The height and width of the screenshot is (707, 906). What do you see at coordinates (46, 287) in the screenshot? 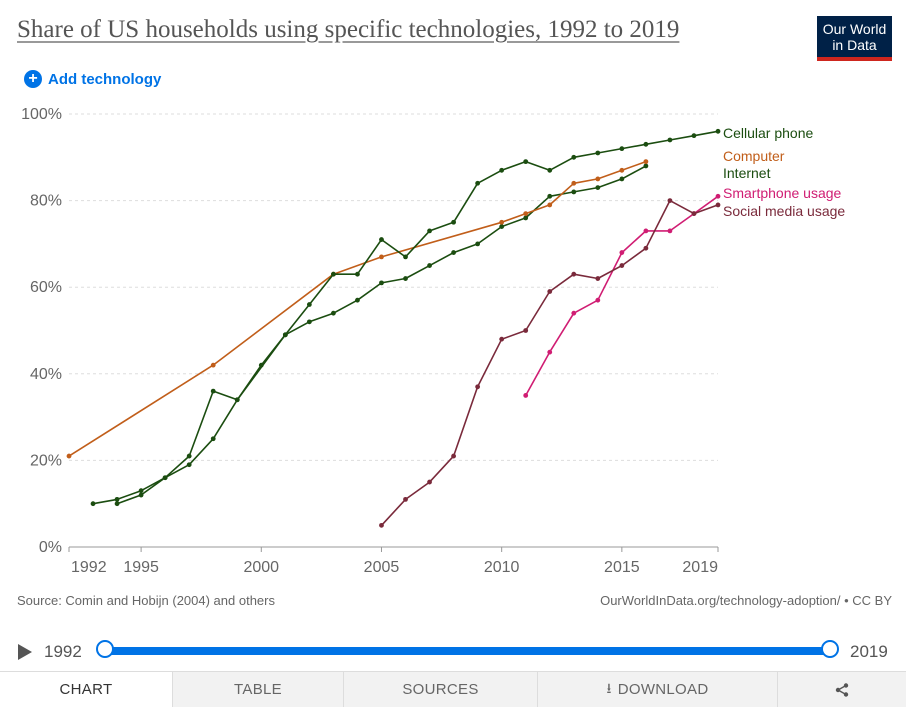
I see `y-tick-label: 60%` at bounding box center [46, 287].